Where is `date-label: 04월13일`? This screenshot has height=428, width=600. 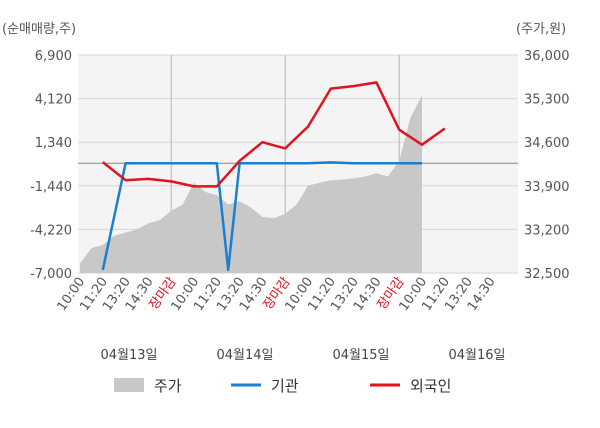 date-label: 04월13일 is located at coordinates (128, 355).